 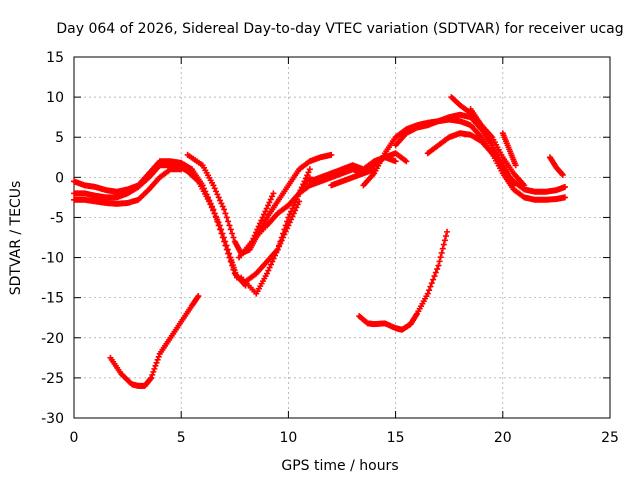 What do you see at coordinates (52, 259) in the screenshot?
I see `y-tick-label: -10` at bounding box center [52, 259].